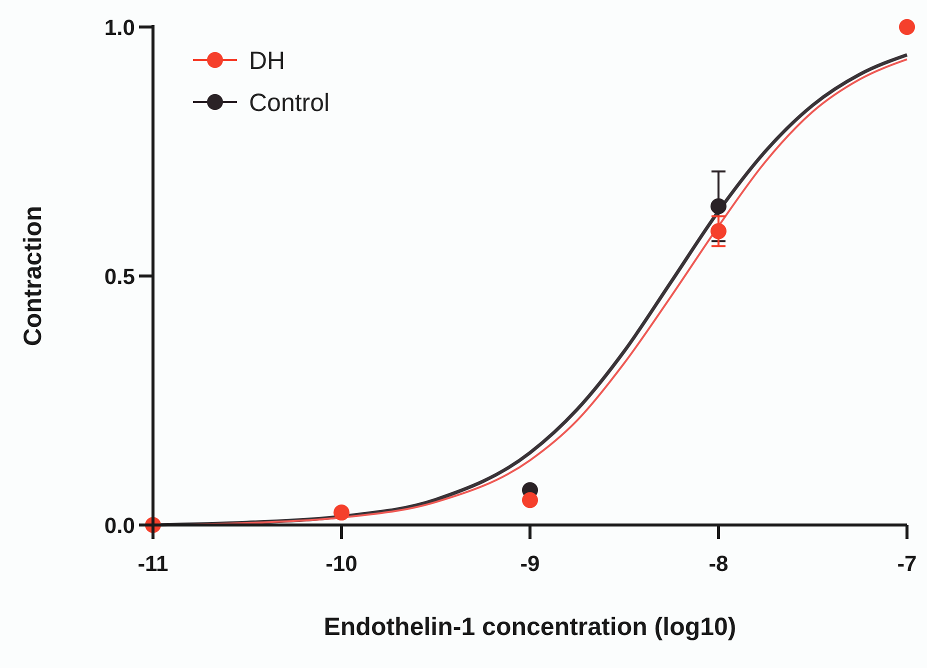 The width and height of the screenshot is (927, 668). I want to click on y-tick-label: 1.0, so click(119, 27).